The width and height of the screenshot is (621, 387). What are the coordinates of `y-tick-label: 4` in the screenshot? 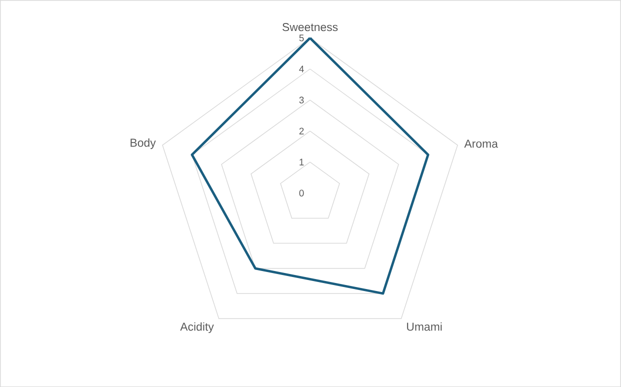 It's located at (301, 69).